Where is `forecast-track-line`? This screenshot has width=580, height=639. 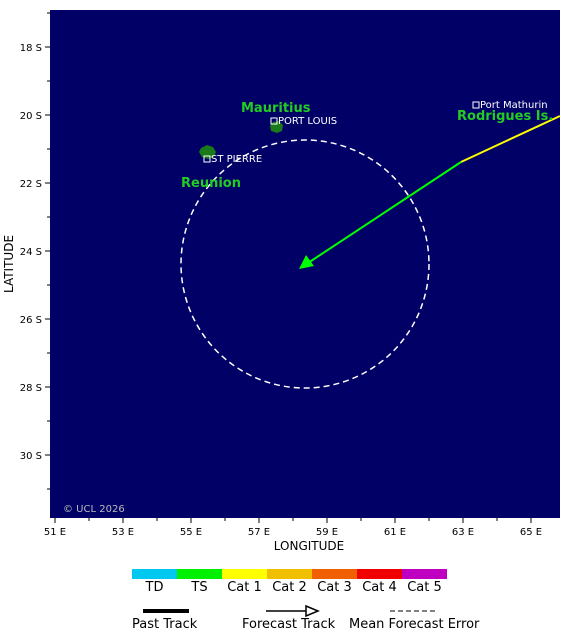
forecast-track-line is located at coordinates (384, 212).